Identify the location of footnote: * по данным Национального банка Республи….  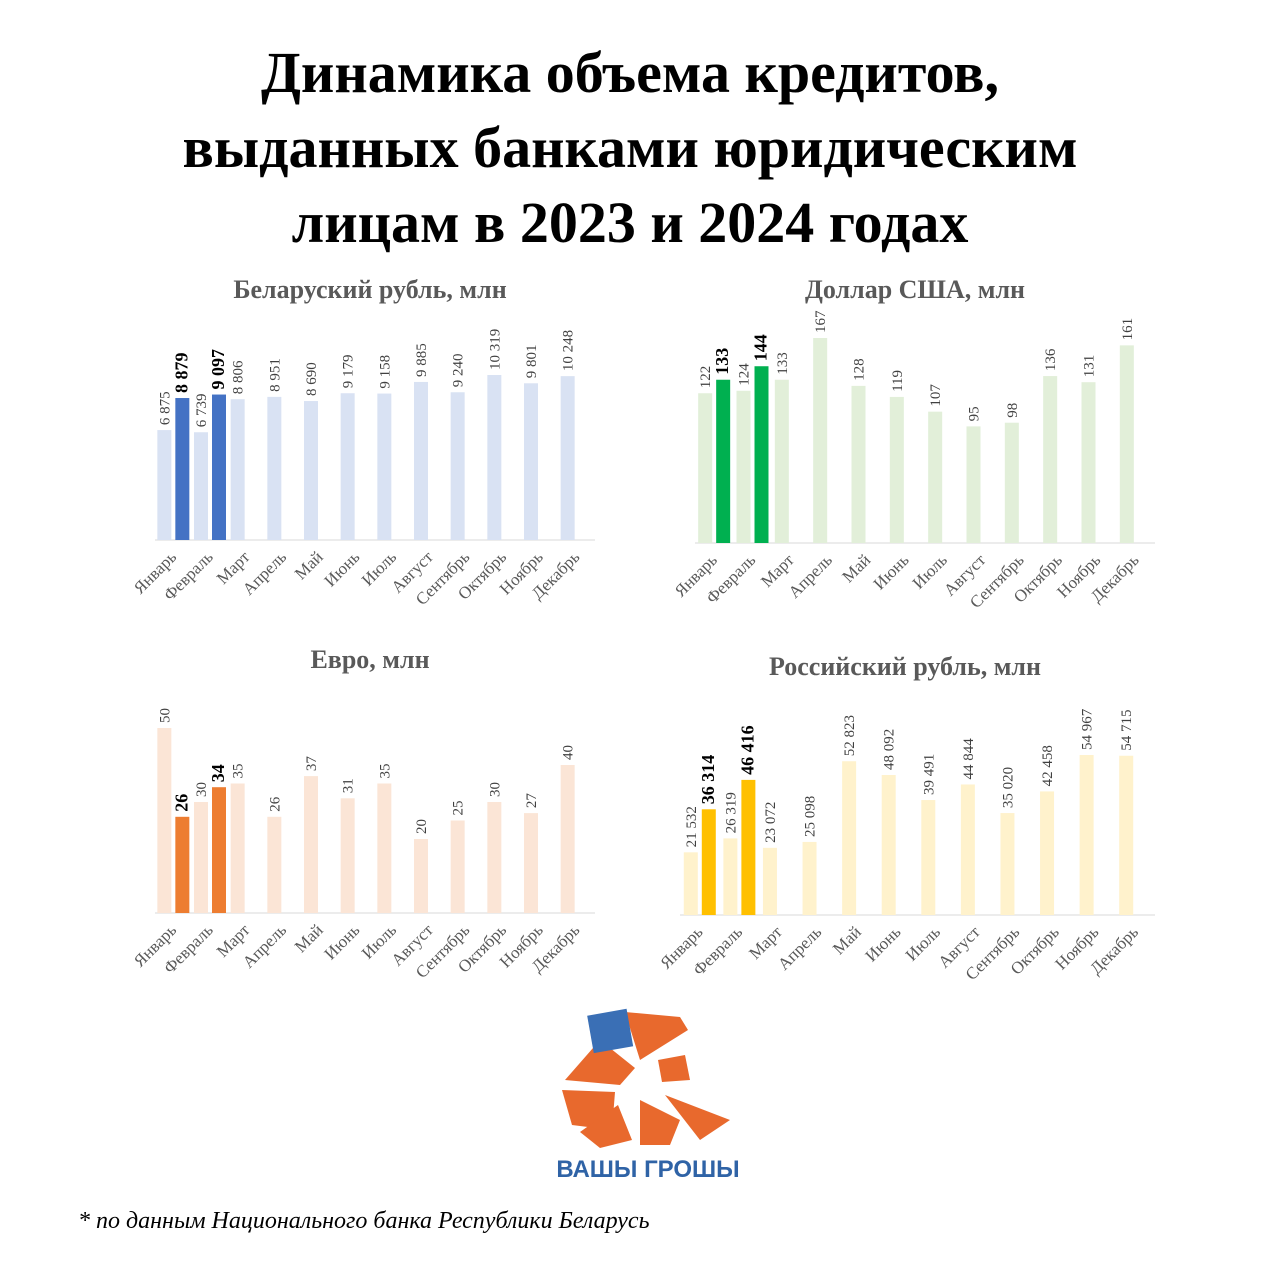
(364, 1221).